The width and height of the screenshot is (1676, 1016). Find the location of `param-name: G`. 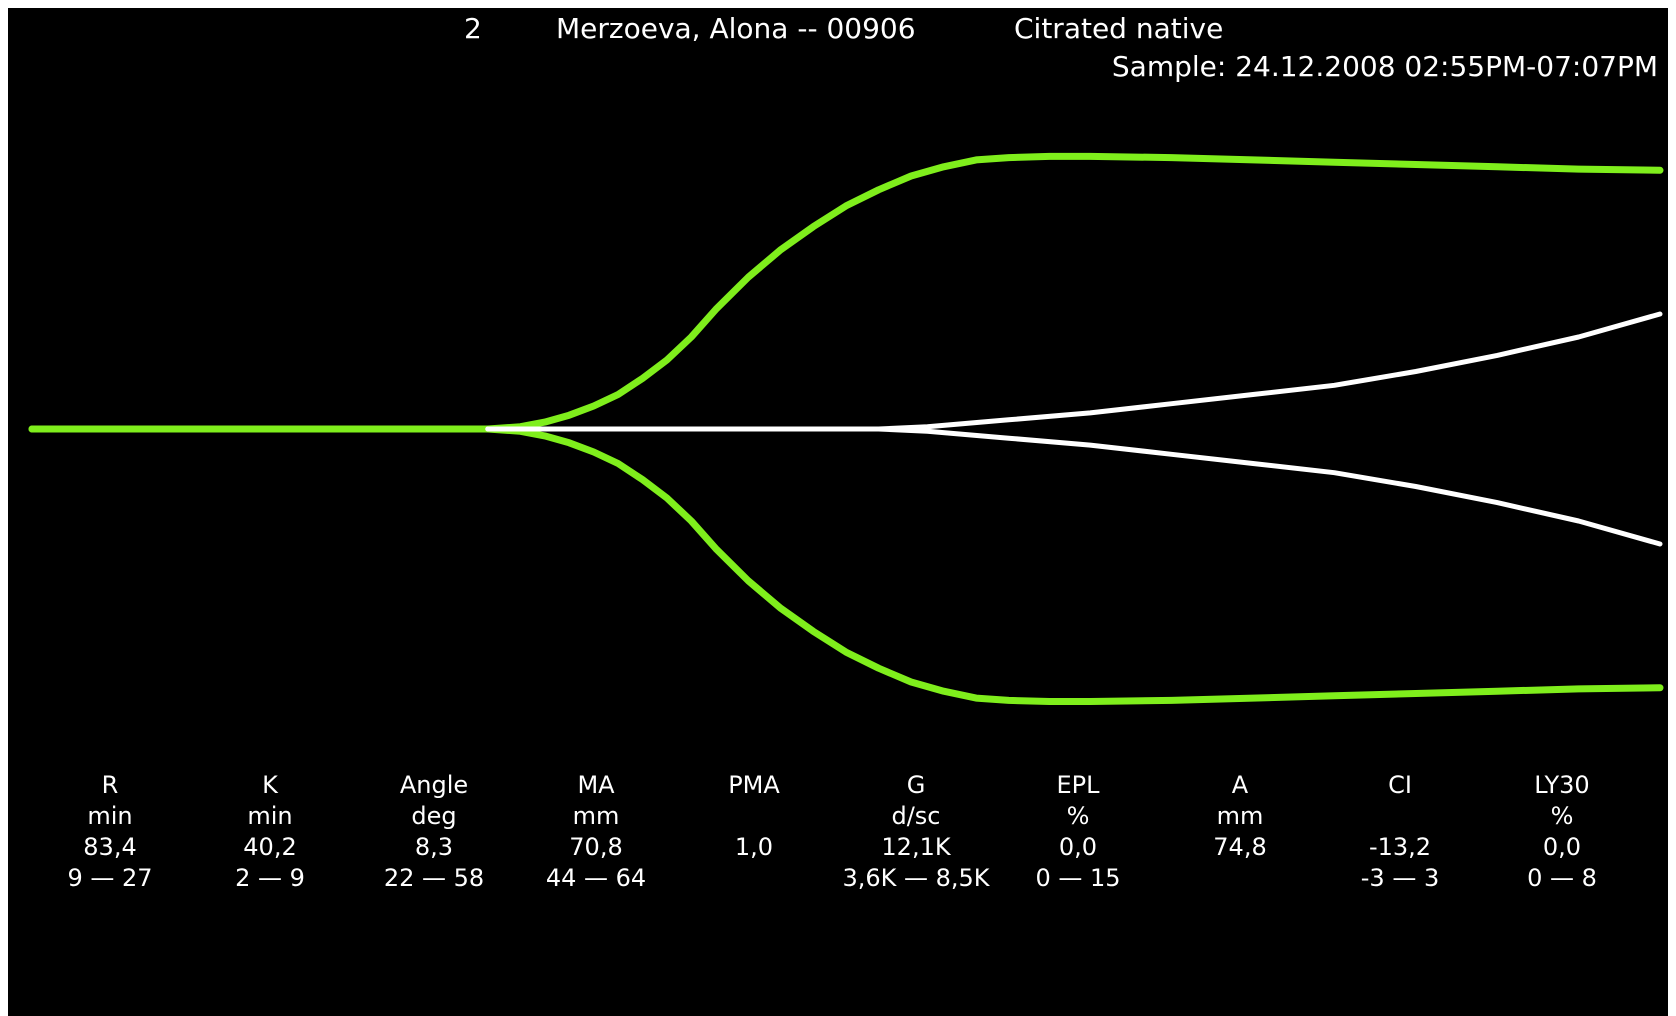

param-name: G is located at coordinates (916, 785).